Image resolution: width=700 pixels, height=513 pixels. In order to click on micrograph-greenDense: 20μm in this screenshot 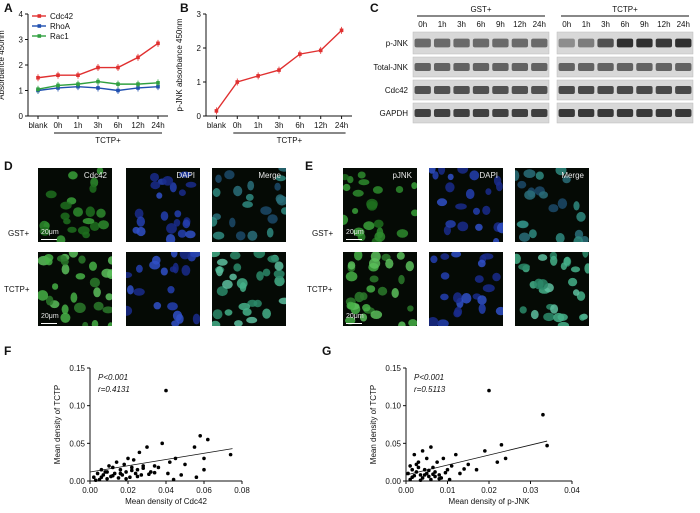, I will do `click(380, 289)`.